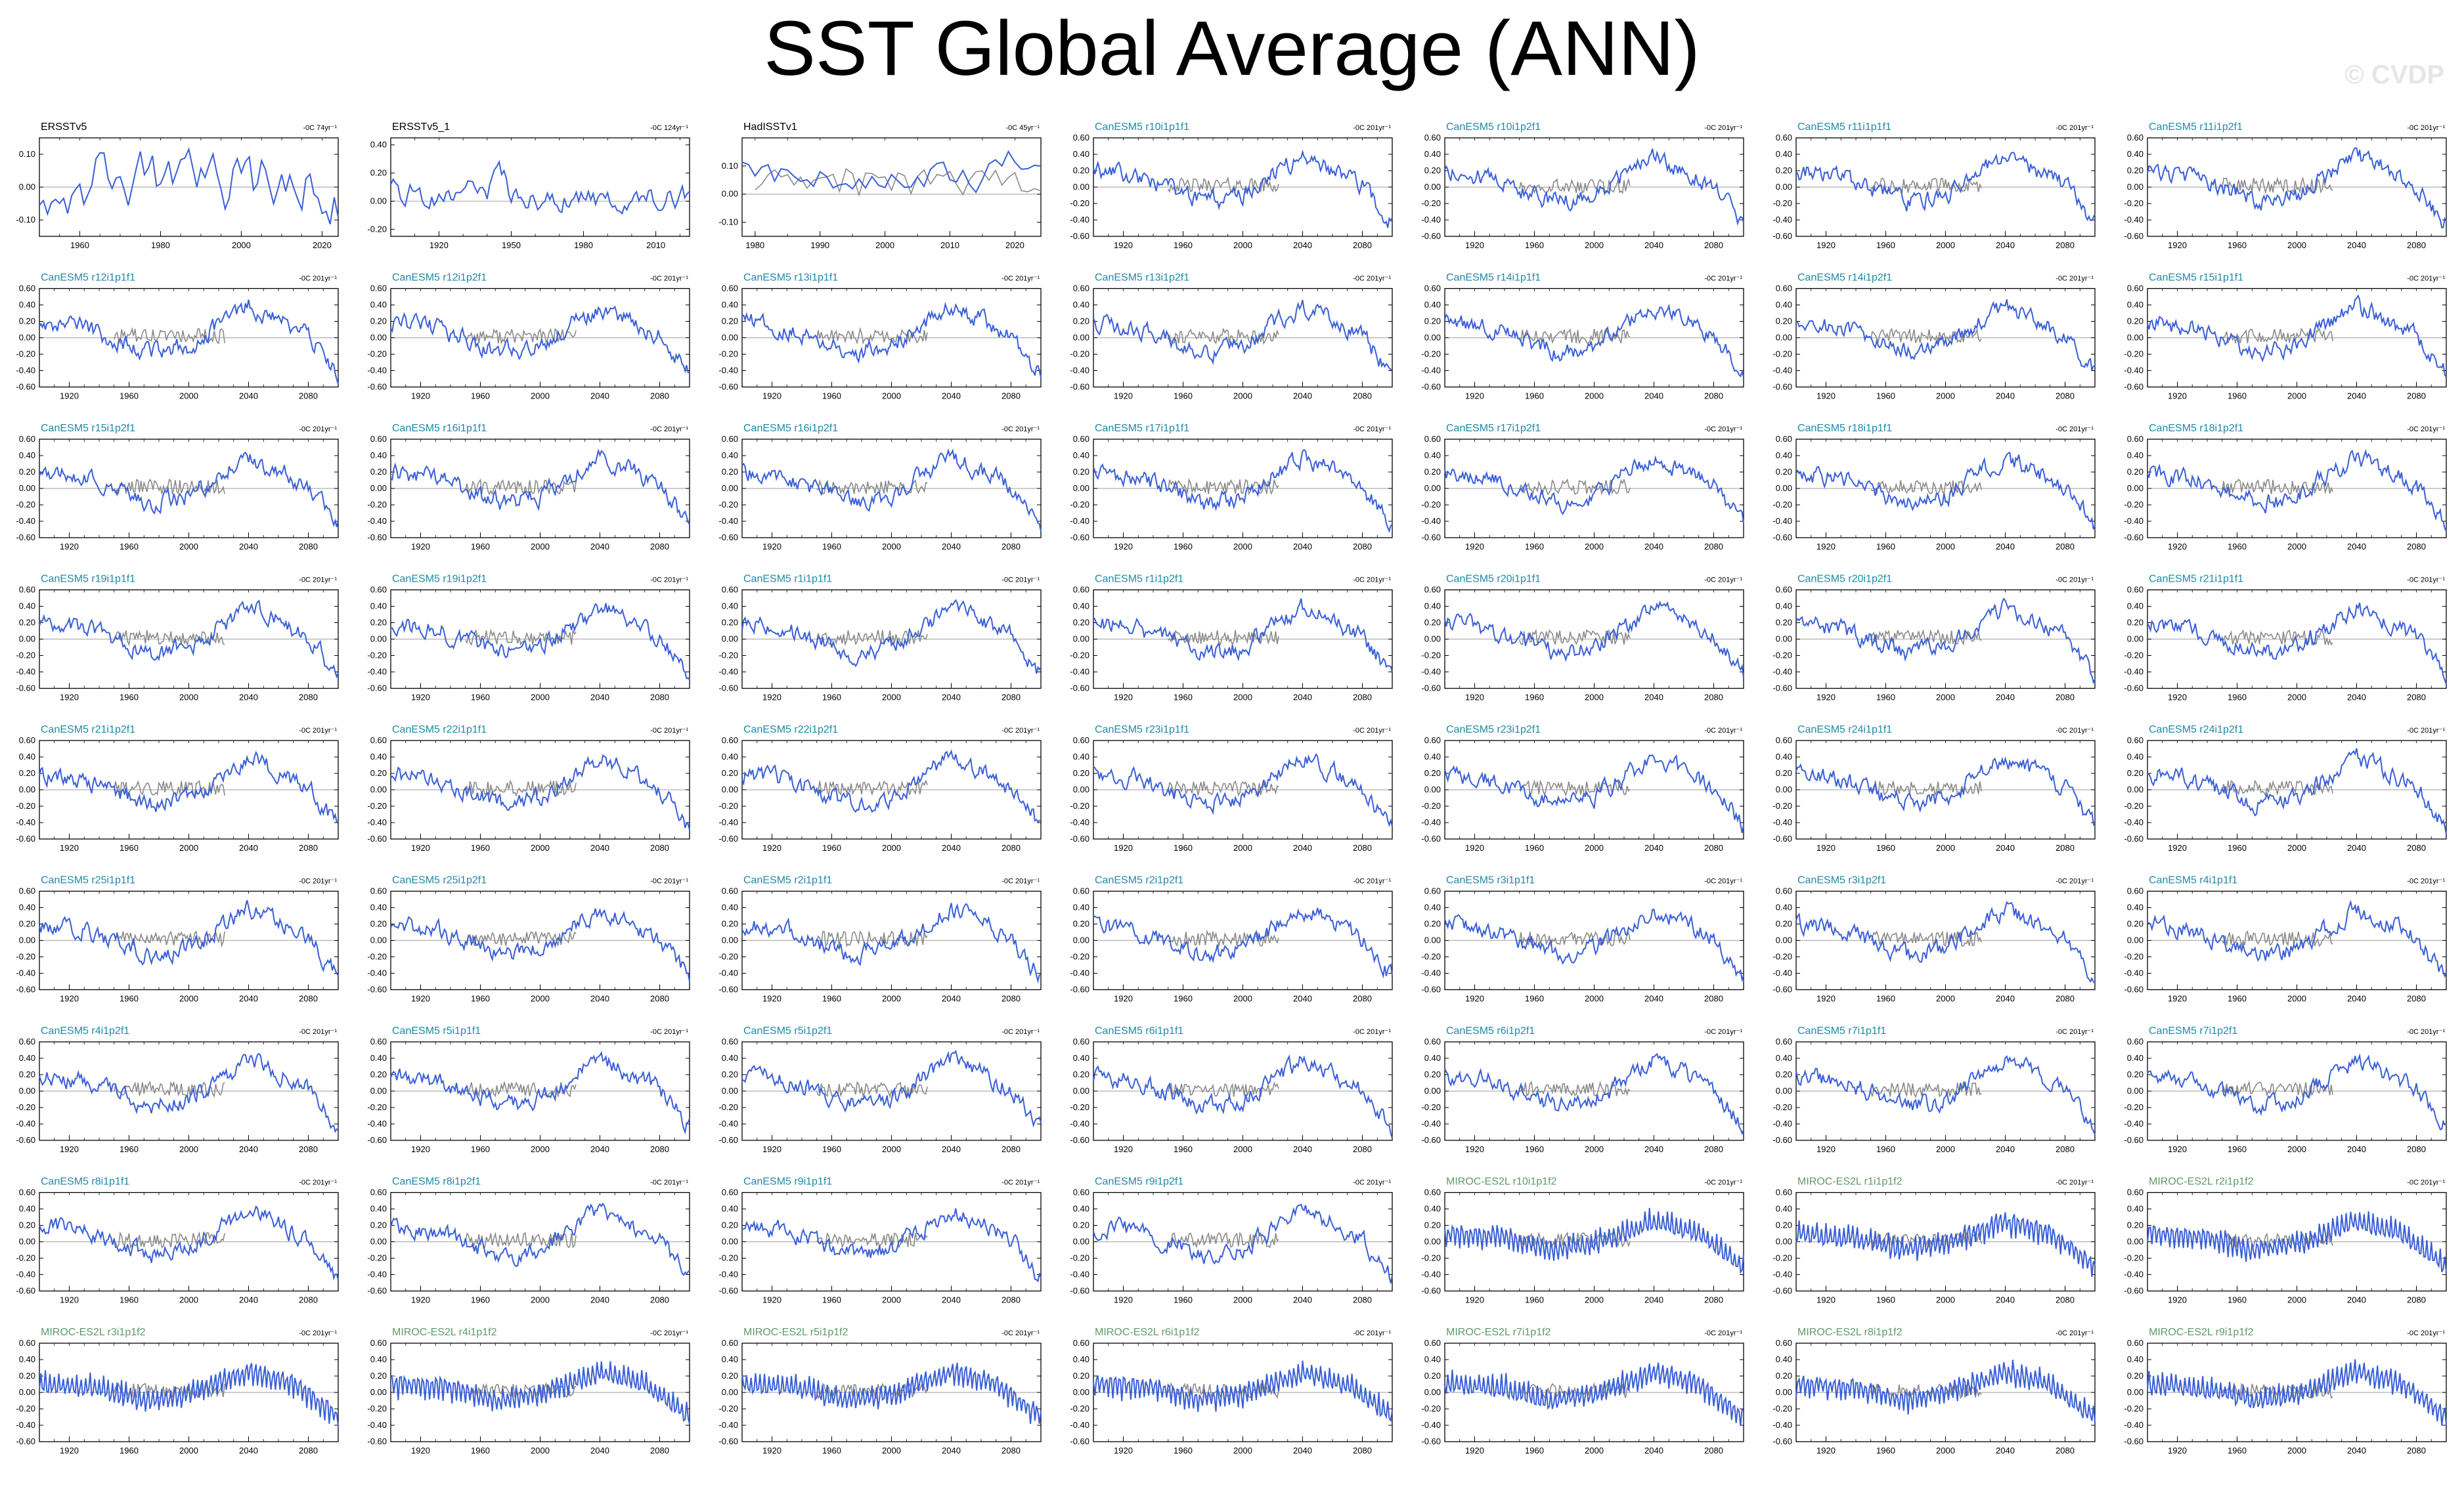  I want to click on panel-title: CanESM5 r19i1p2f1, so click(439, 579).